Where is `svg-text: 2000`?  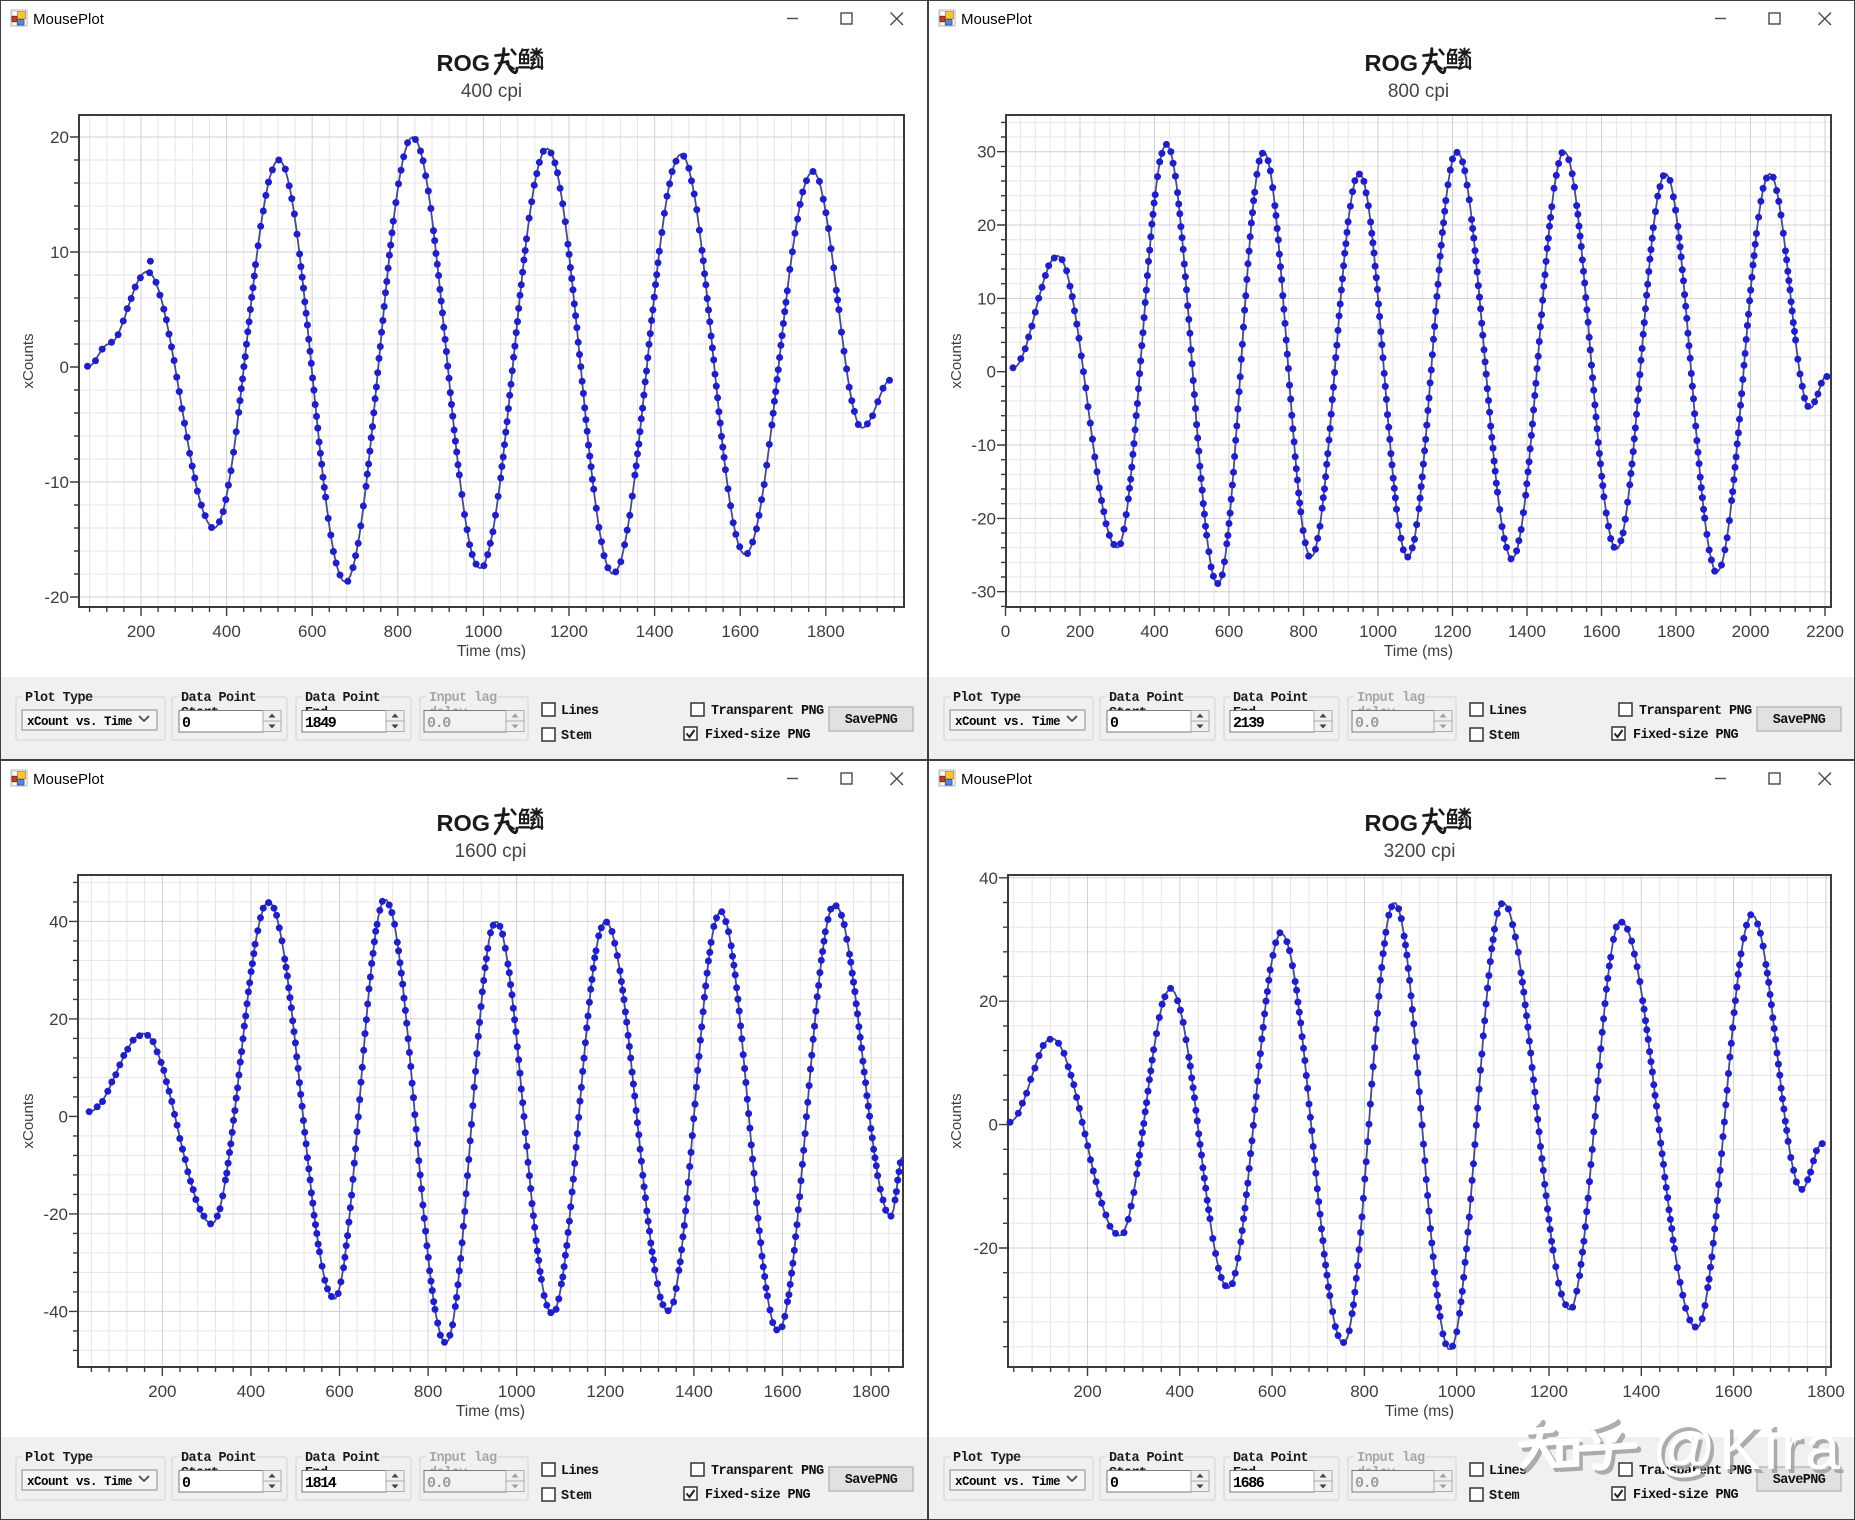
svg-text: 2000 is located at coordinates (1751, 631).